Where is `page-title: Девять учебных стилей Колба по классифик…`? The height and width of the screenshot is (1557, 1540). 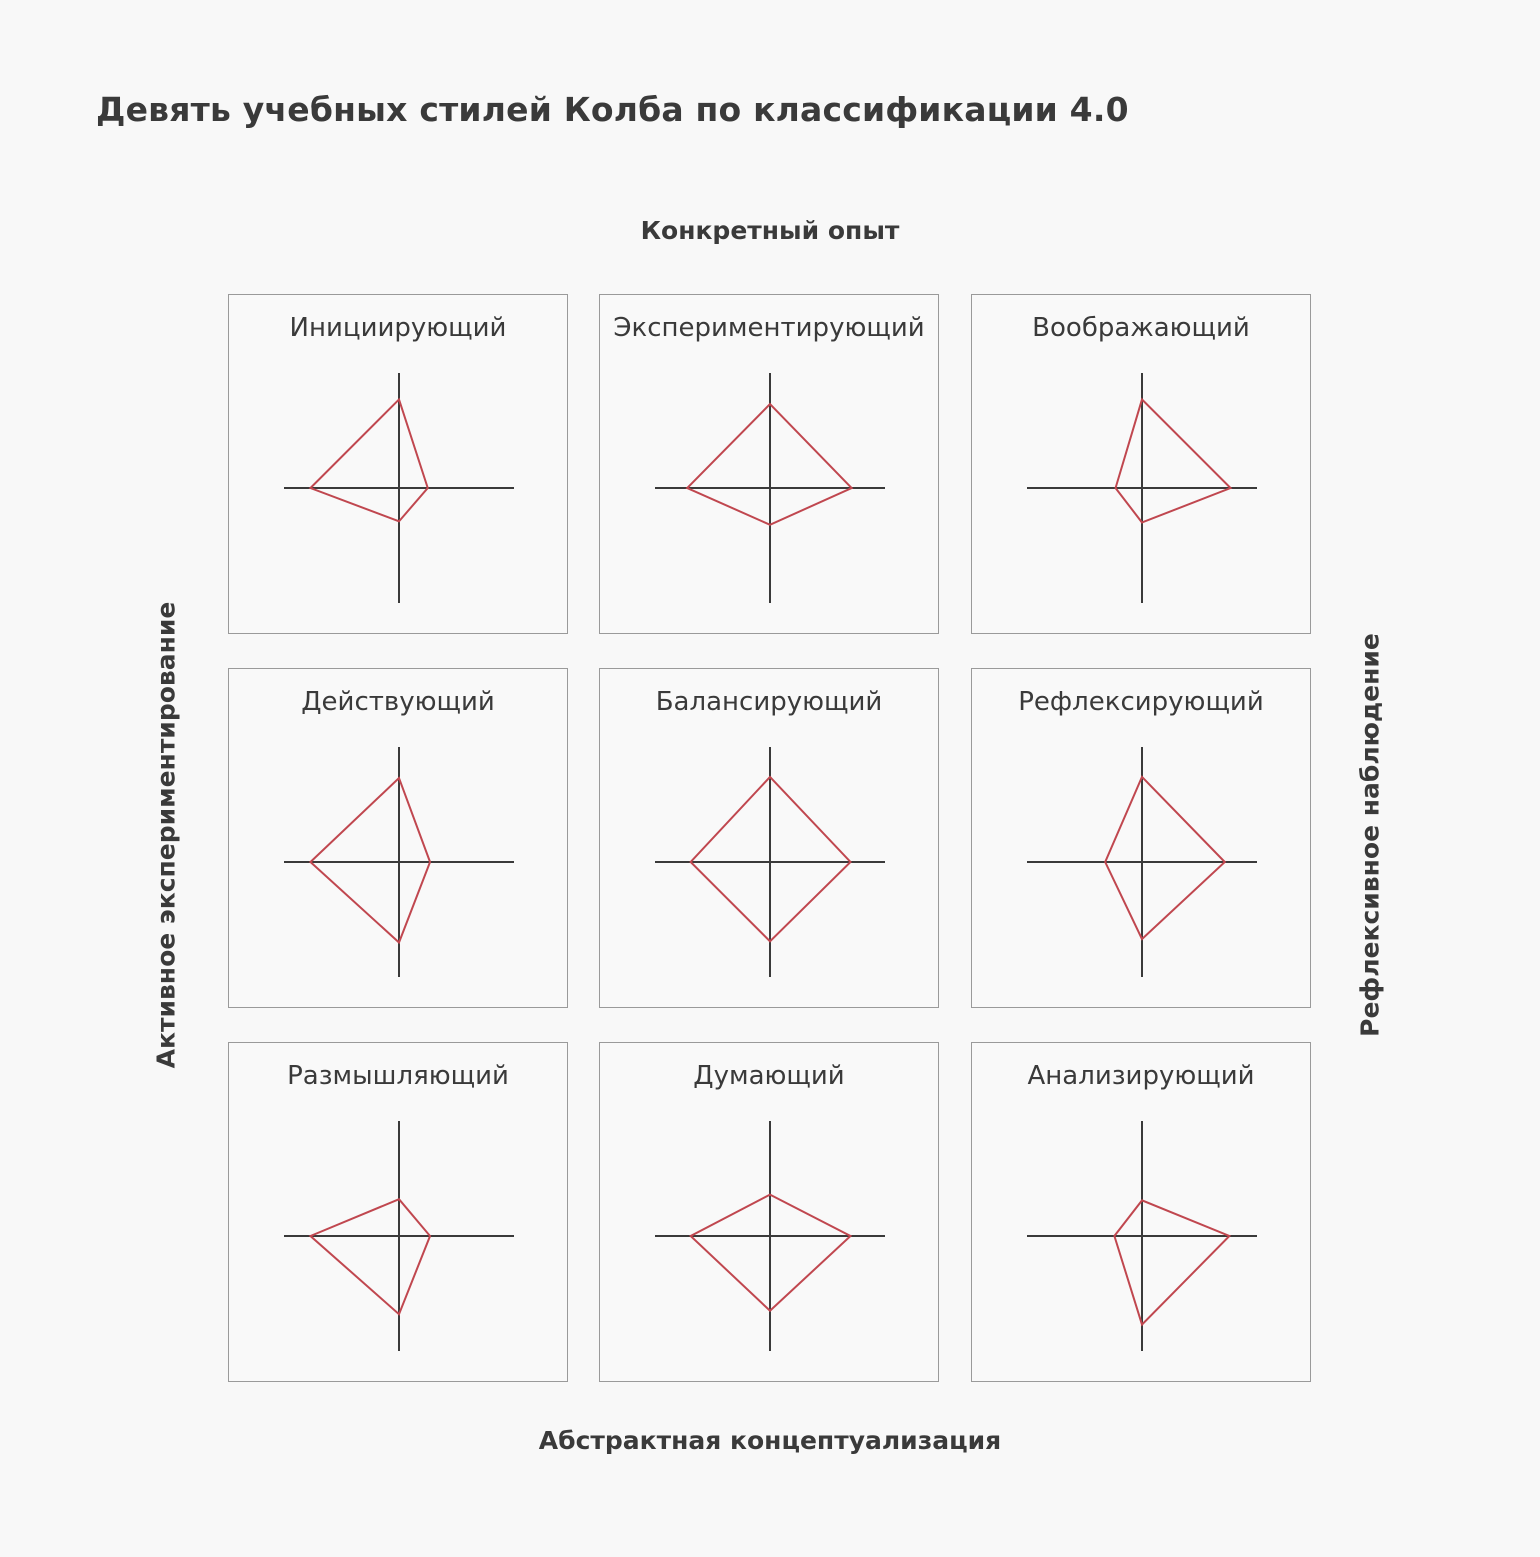
page-title: Девять учебных стилей Колба по классифик… is located at coordinates (612, 109).